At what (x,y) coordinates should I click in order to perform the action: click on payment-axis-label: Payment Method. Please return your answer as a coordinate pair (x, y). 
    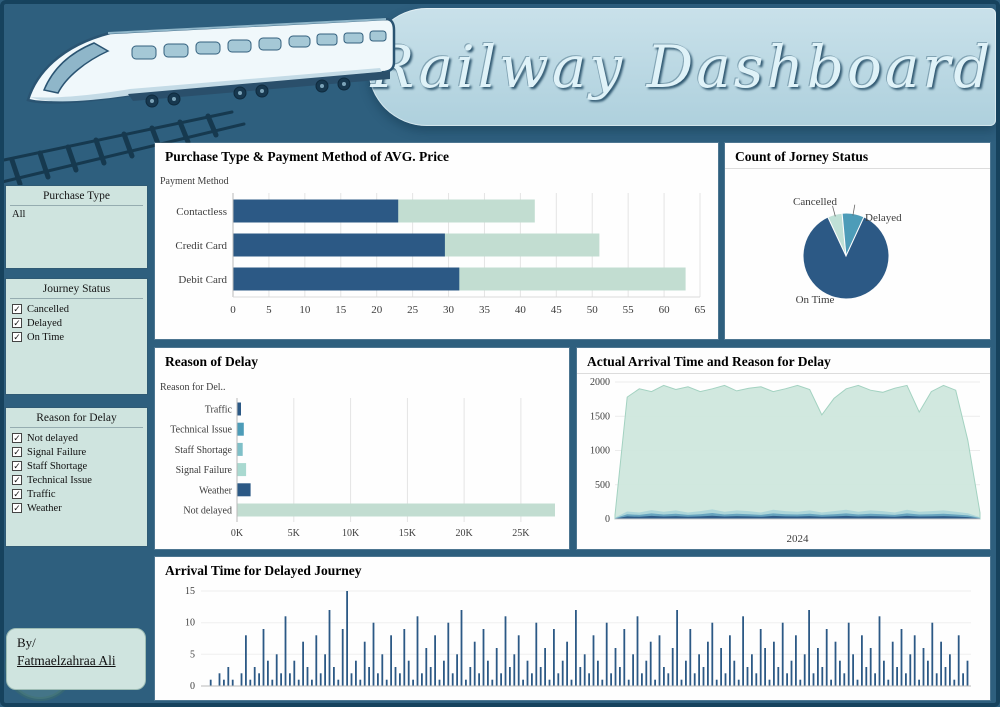
    Looking at the image, I should click on (194, 181).